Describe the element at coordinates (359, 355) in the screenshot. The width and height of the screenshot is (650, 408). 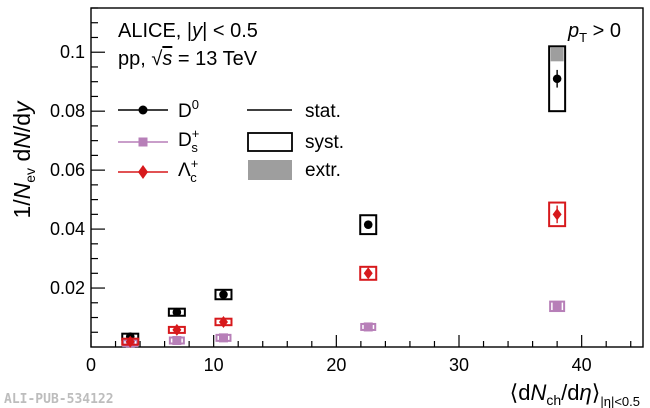
I see `x-axis: 0 10 20 30 40` at that location.